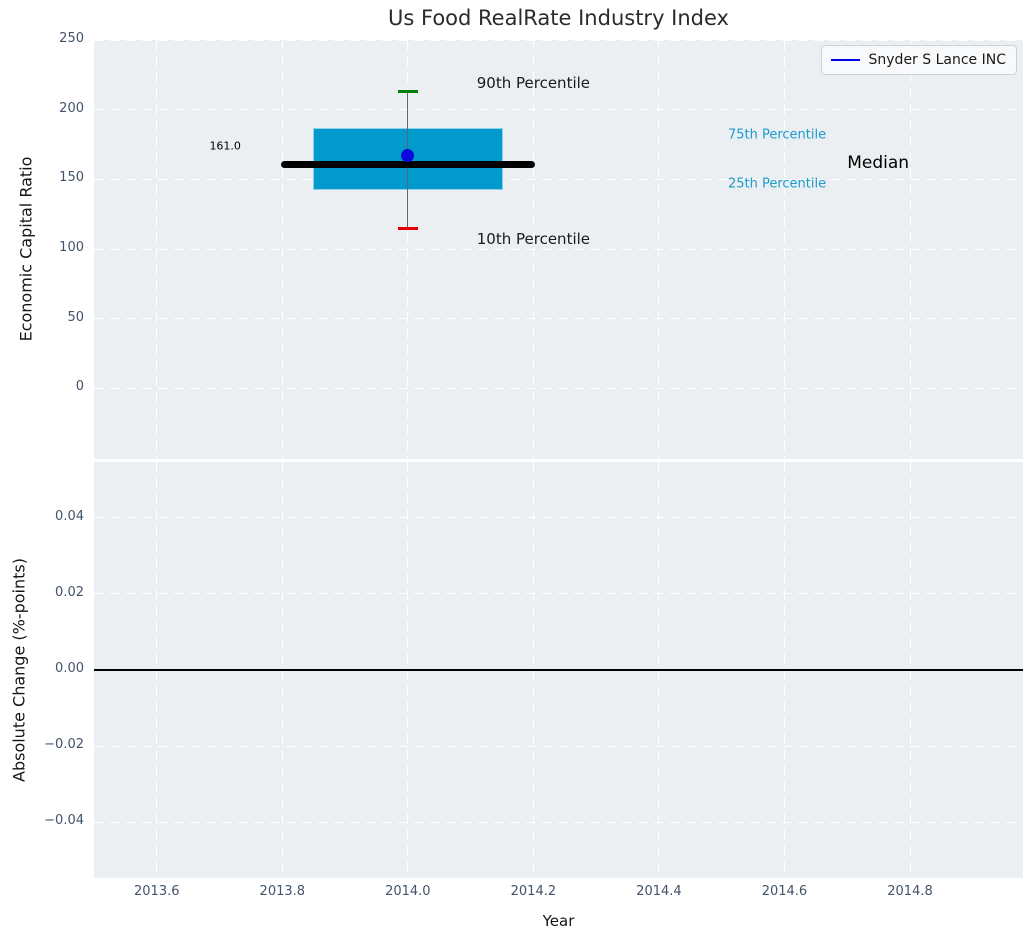  I want to click on ytick-label: 0, so click(79, 387).